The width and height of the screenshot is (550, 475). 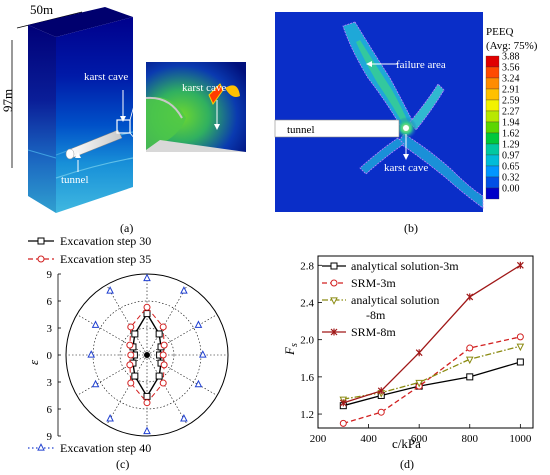 What do you see at coordinates (511, 112) in the screenshot?
I see `legend-value: 2.27` at bounding box center [511, 112].